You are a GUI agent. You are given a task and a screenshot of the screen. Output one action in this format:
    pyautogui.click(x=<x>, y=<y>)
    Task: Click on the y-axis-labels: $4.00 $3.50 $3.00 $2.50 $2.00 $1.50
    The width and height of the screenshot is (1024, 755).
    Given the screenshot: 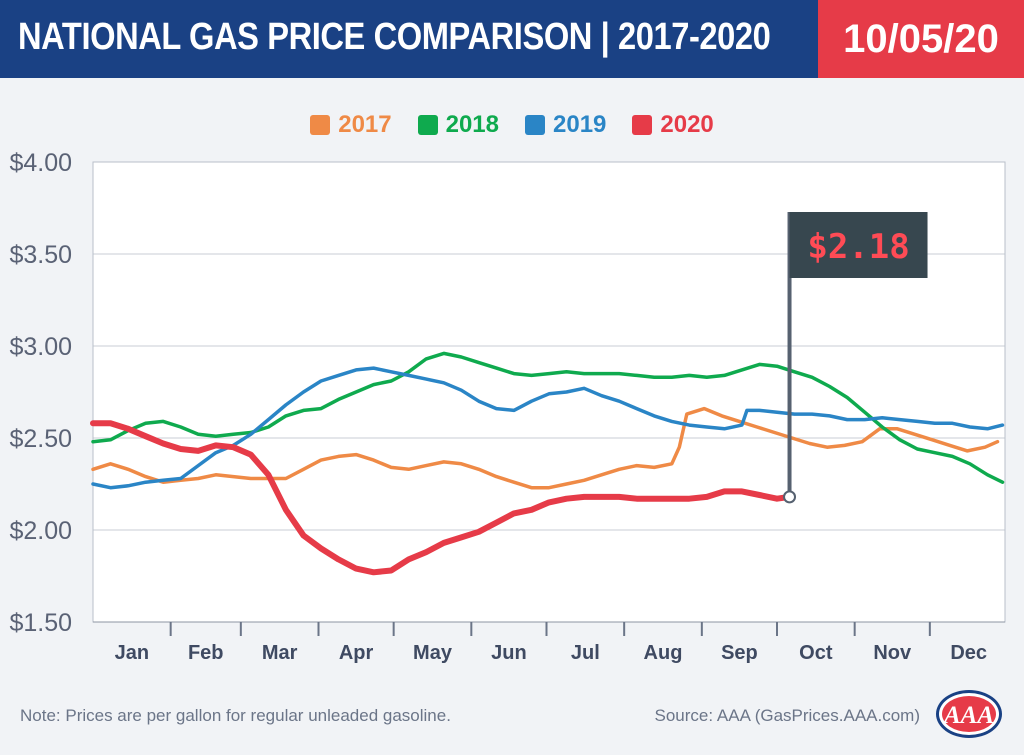 What is the action you would take?
    pyautogui.click(x=40, y=393)
    